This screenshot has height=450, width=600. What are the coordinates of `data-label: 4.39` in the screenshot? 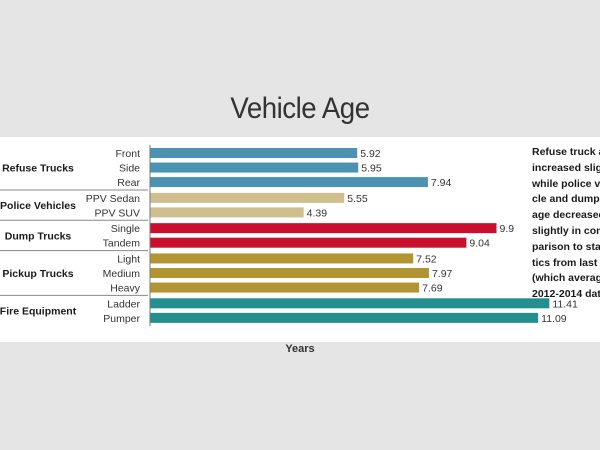 It's located at (317, 213).